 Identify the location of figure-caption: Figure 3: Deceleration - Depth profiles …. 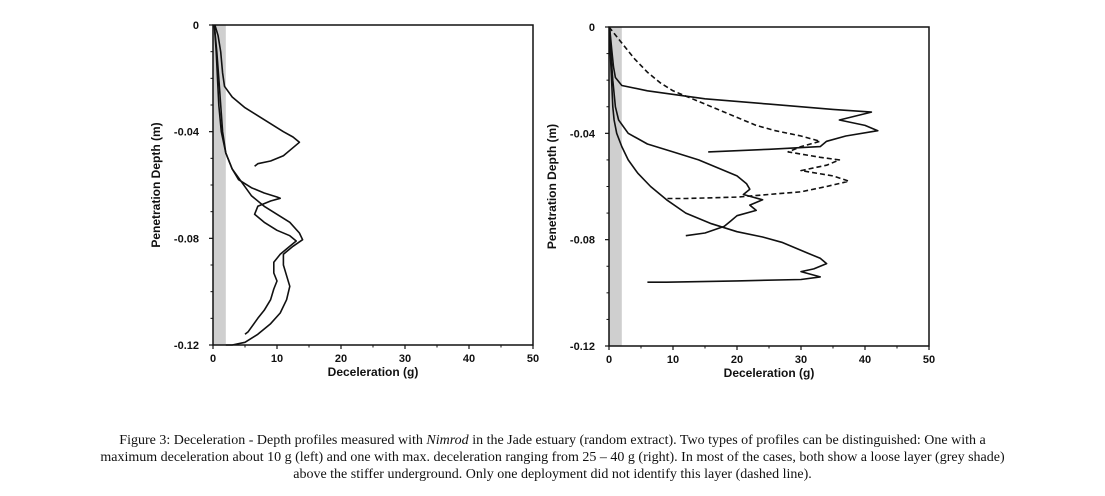
(552, 457).